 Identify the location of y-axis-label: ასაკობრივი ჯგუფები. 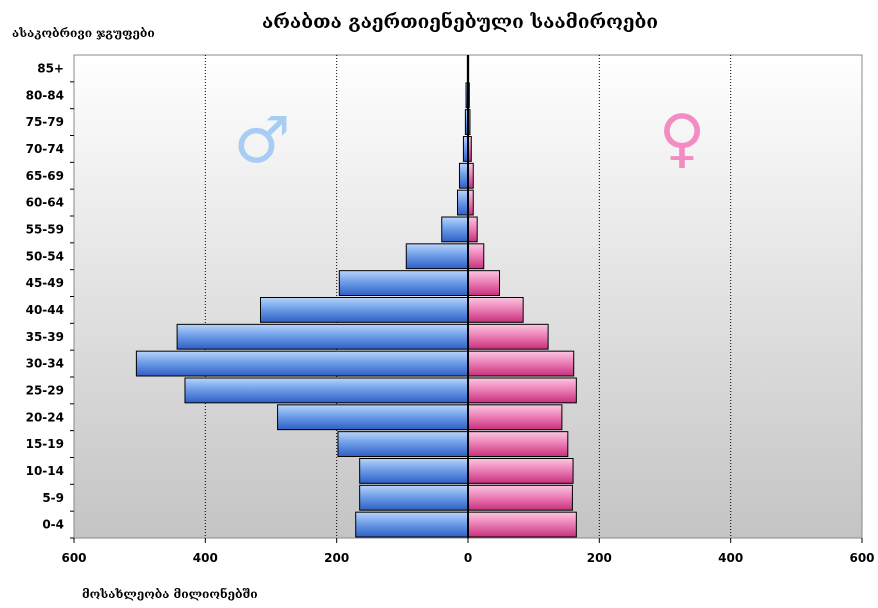
(83, 33).